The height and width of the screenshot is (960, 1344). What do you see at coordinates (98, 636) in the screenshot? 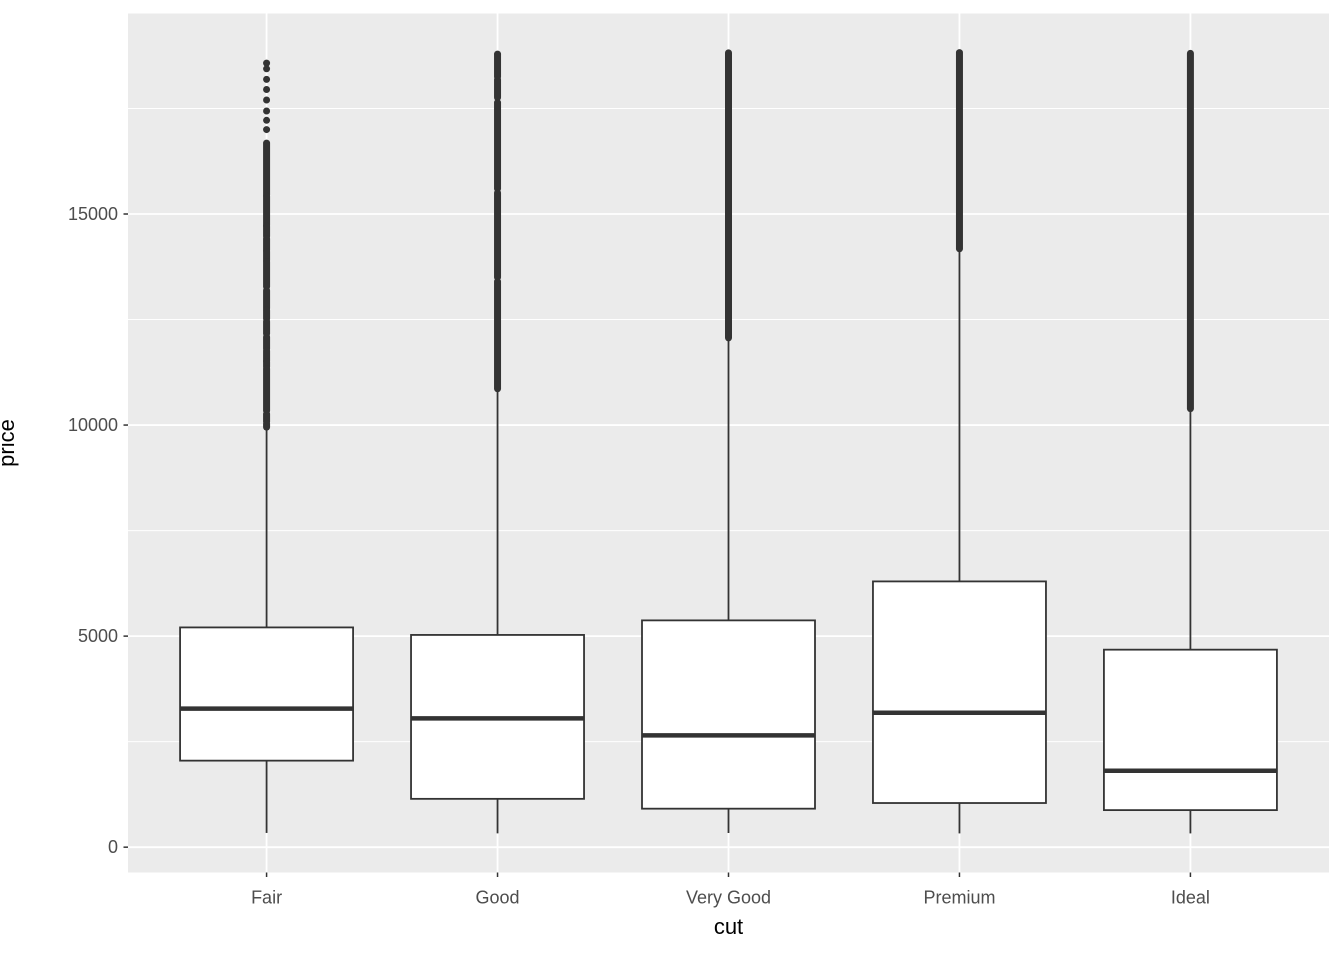
I see `y-tick-label: 5000` at bounding box center [98, 636].